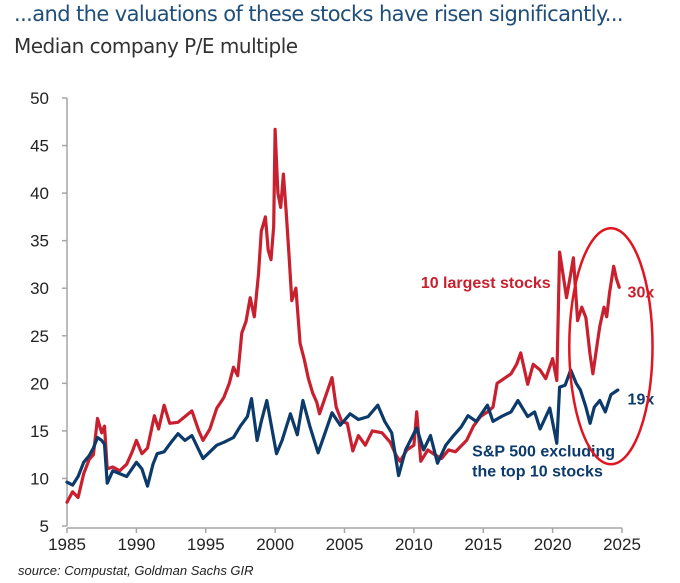 This screenshot has width=680, height=583. I want to click on y-tick-label: 50, so click(39, 98).